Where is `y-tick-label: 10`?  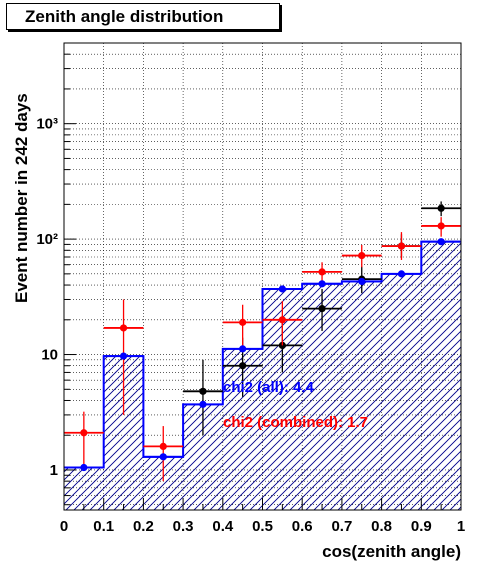
y-tick-label: 10 is located at coordinates (49, 355).